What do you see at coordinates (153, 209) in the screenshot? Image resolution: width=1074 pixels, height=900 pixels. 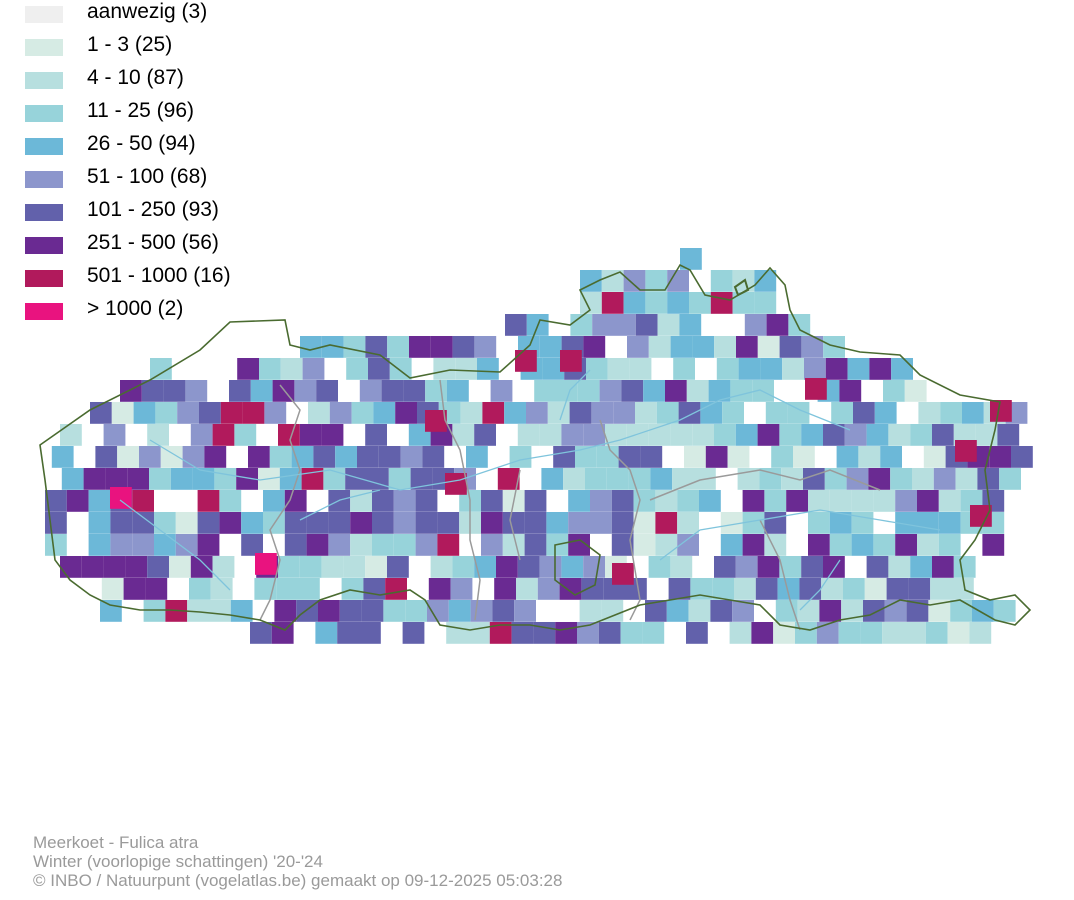 I see `legend-label: 101 - 250 (93)` at bounding box center [153, 209].